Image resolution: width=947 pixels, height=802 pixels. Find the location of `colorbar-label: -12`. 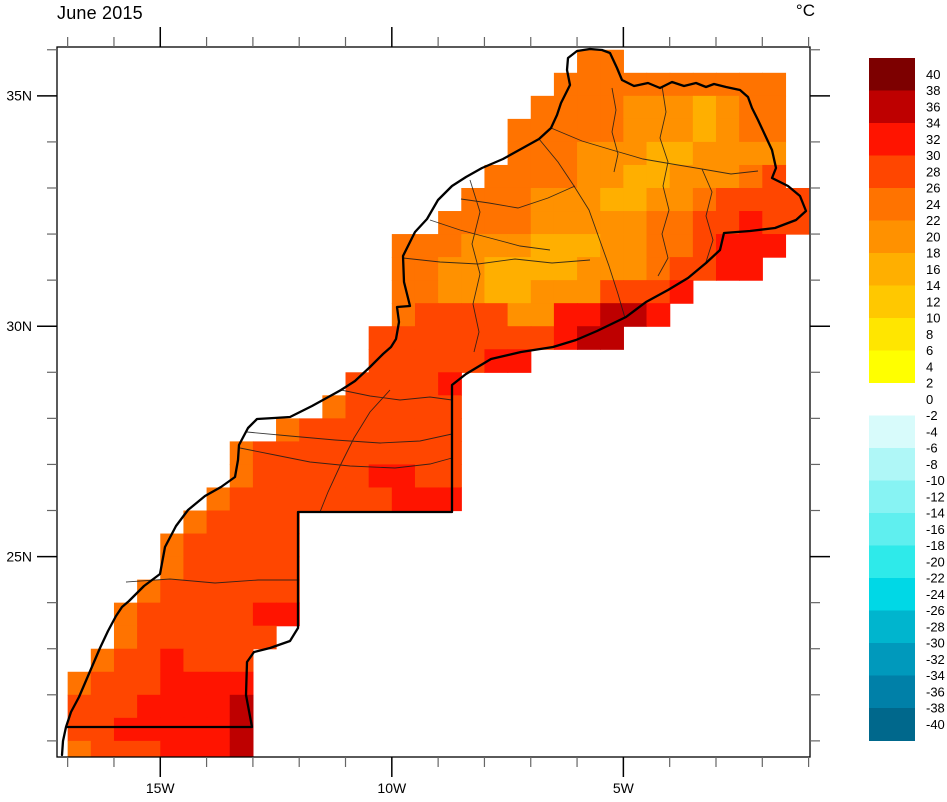

colorbar-label: -12 is located at coordinates (935, 496).